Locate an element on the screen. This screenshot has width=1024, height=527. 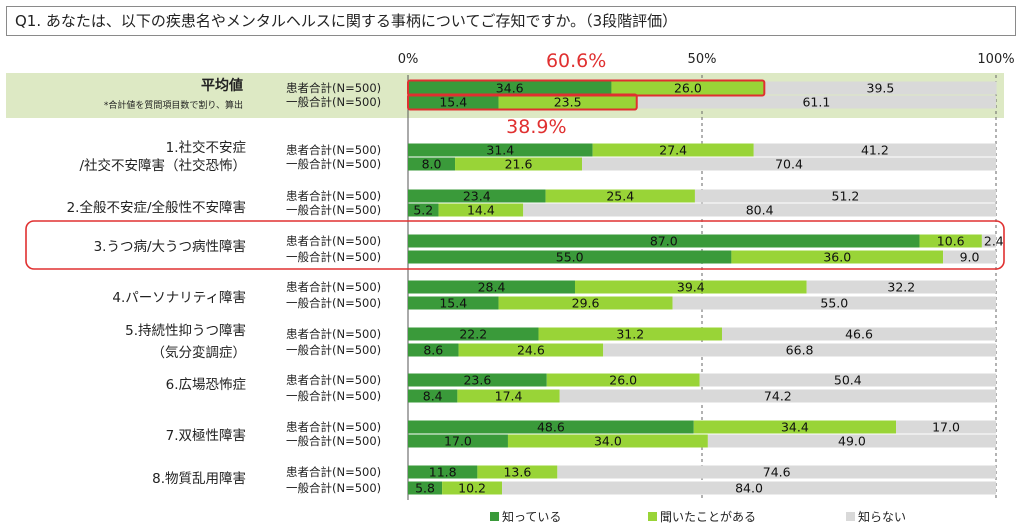
data-label: 25.4 is located at coordinates (620, 196).